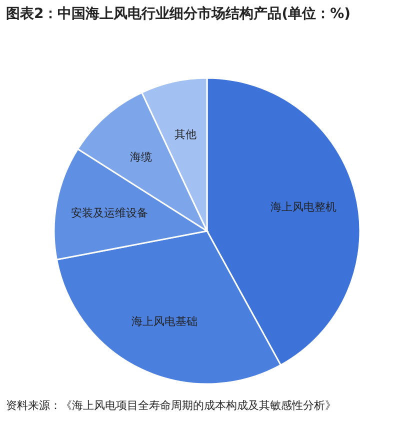 The width and height of the screenshot is (410, 443). What do you see at coordinates (165, 321) in the screenshot?
I see `slice-label: 海上风电基础` at bounding box center [165, 321].